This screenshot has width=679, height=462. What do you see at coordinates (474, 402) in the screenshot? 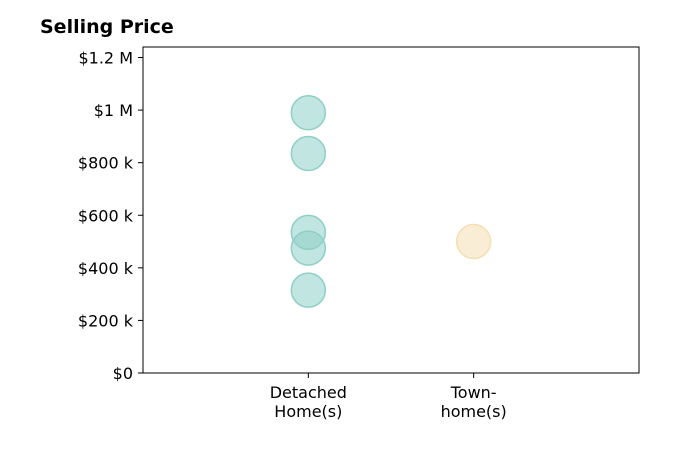
I see `x-tick-label: Town-home(s)` at bounding box center [474, 402].